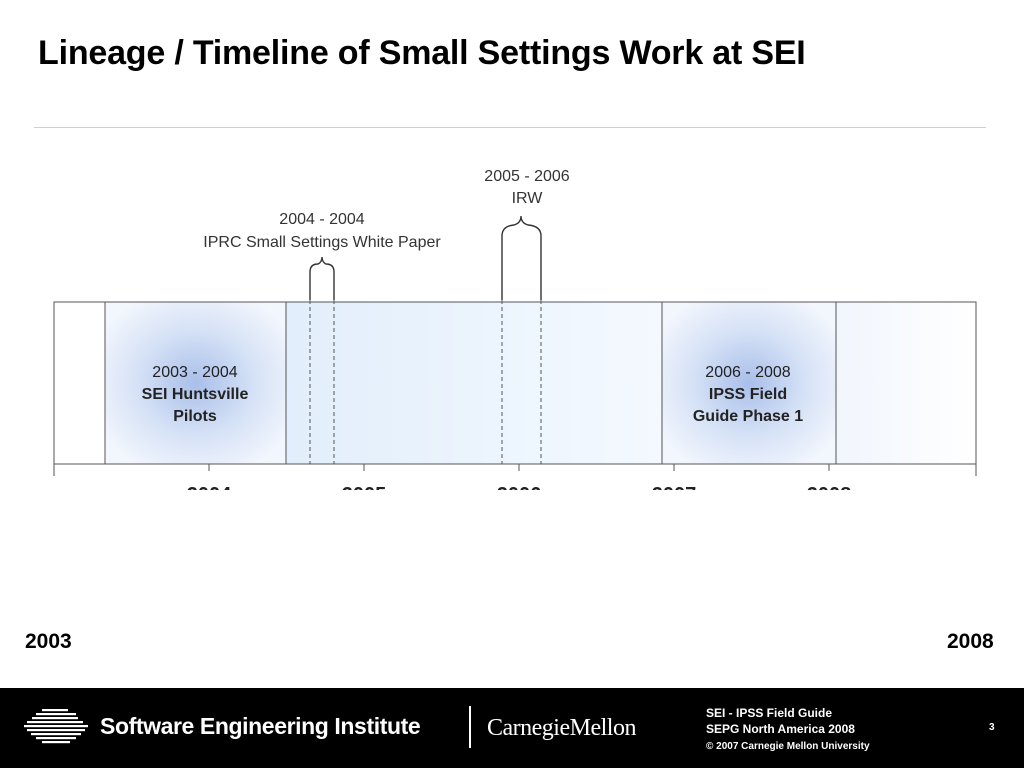  What do you see at coordinates (769, 713) in the screenshot?
I see `footer-info-line1: SEI - IPSS Field Guide` at bounding box center [769, 713].